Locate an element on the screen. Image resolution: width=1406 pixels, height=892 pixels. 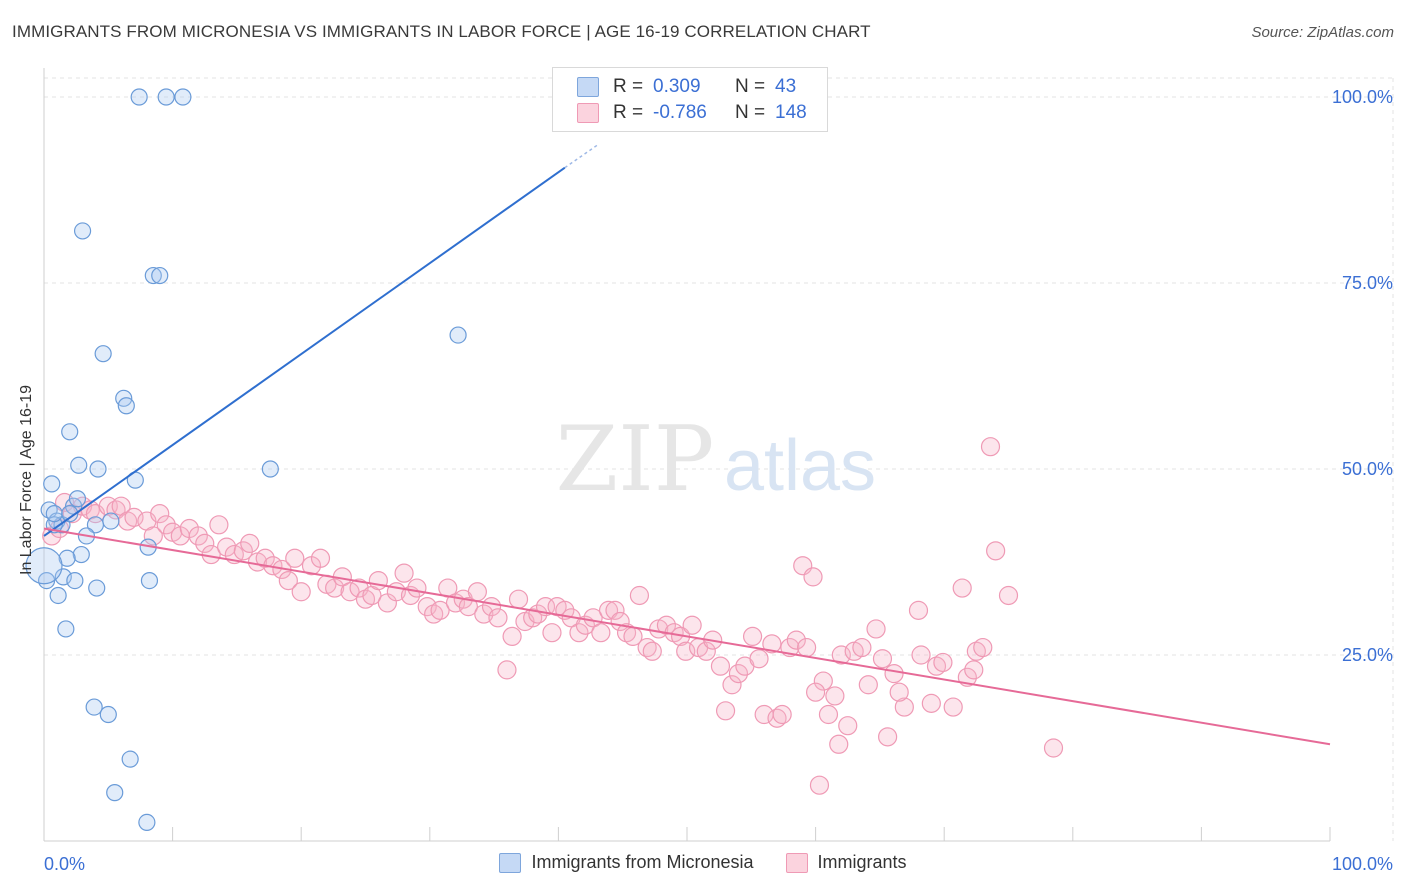
legend-row-micronesia: R = 0.309 N = 43 is located at coordinates (696, 87).